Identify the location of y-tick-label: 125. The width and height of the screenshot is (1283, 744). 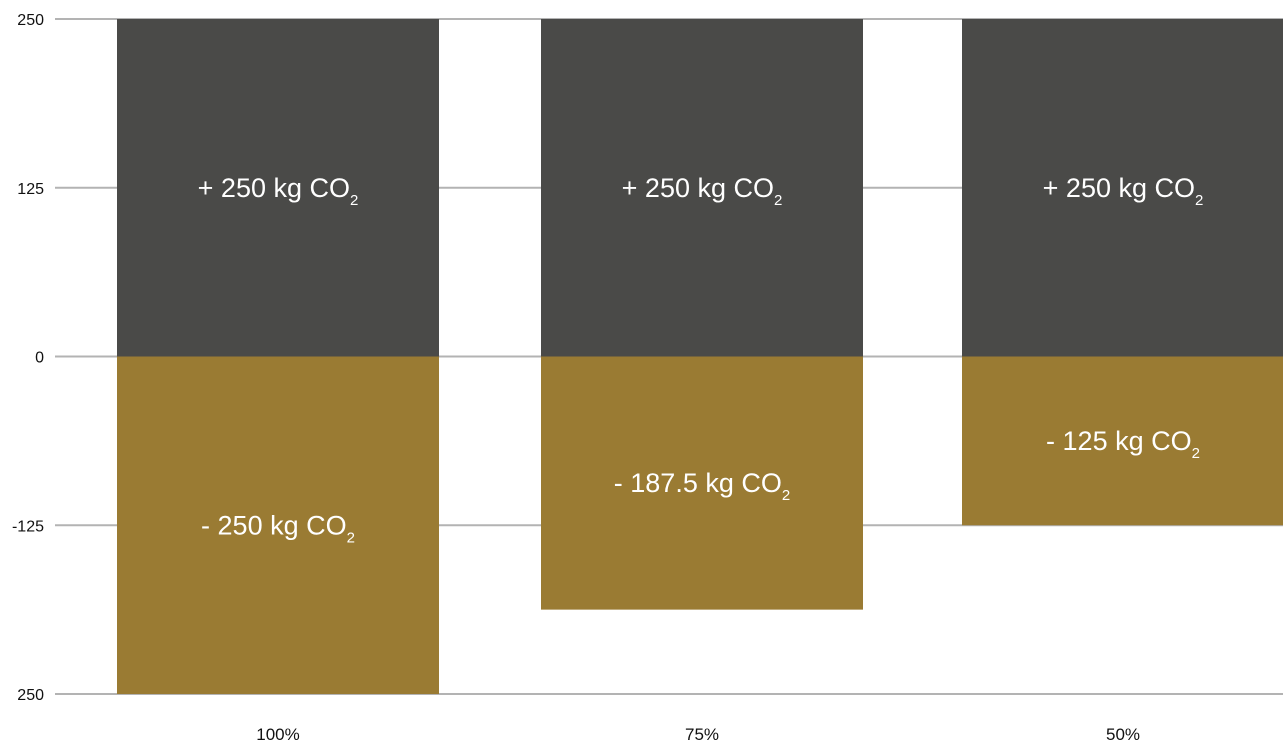
(30, 189).